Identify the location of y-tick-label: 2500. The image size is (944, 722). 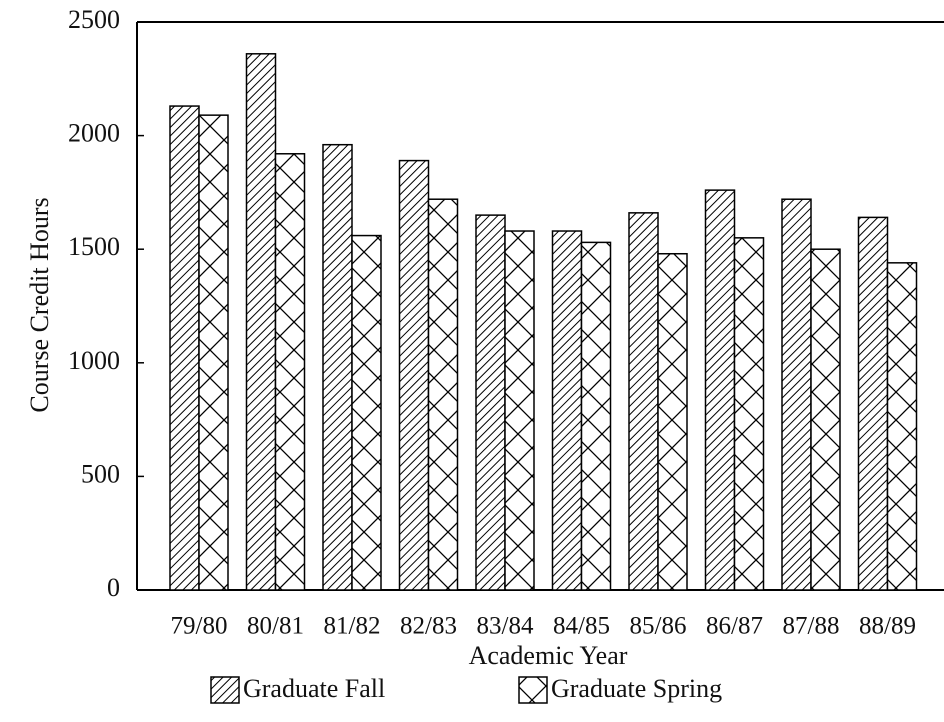
(94, 19).